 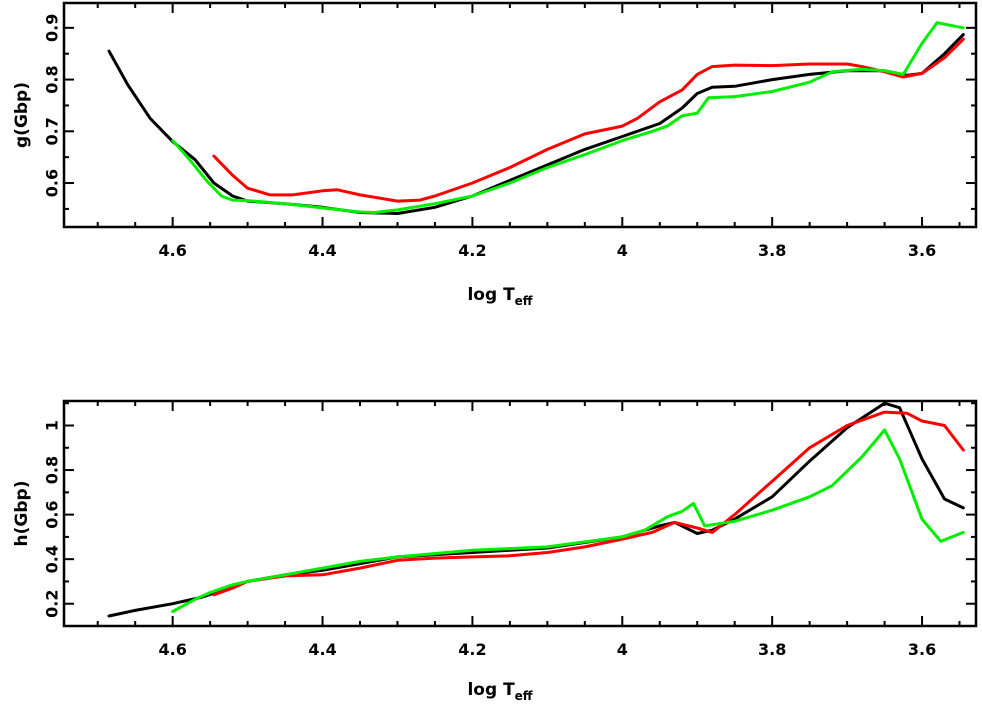 I want to click on y-tick-label: 0.2, so click(x=52, y=604).